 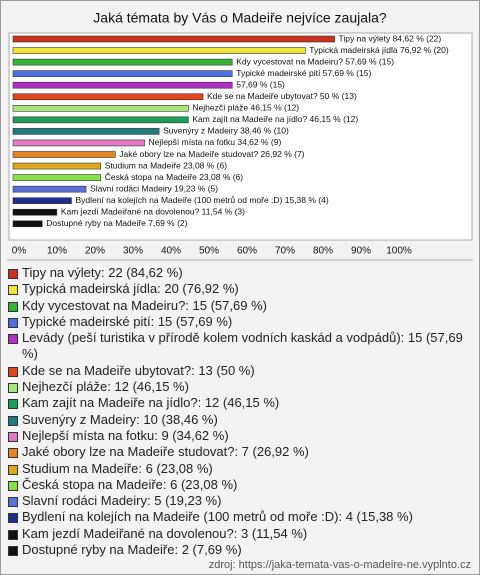 What do you see at coordinates (138, 370) in the screenshot?
I see `legend-label: Kde se na Madeiře ubytovat?: 13 (50 %)` at bounding box center [138, 370].